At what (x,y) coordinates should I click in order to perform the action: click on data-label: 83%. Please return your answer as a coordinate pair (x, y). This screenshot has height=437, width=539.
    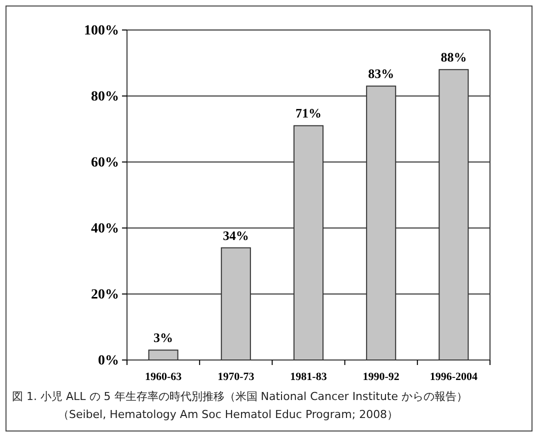
    Looking at the image, I should click on (381, 74).